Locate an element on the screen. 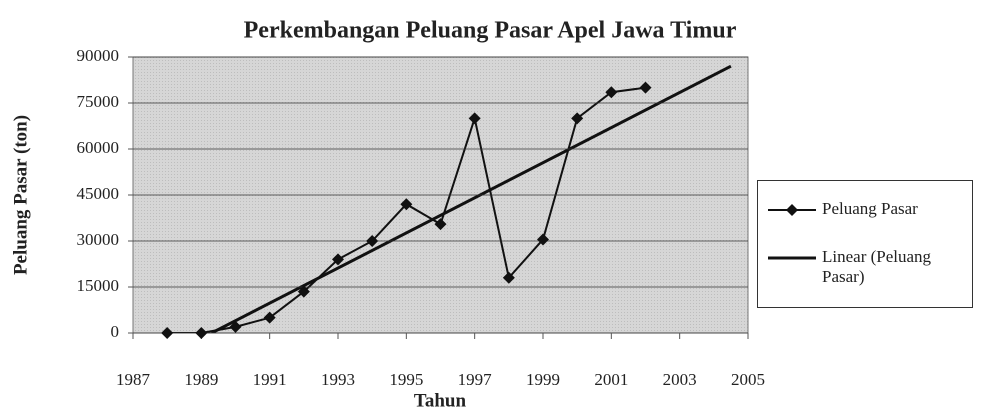 Image resolution: width=981 pixels, height=412 pixels. y-tick-label: 45000 is located at coordinates (98, 193).